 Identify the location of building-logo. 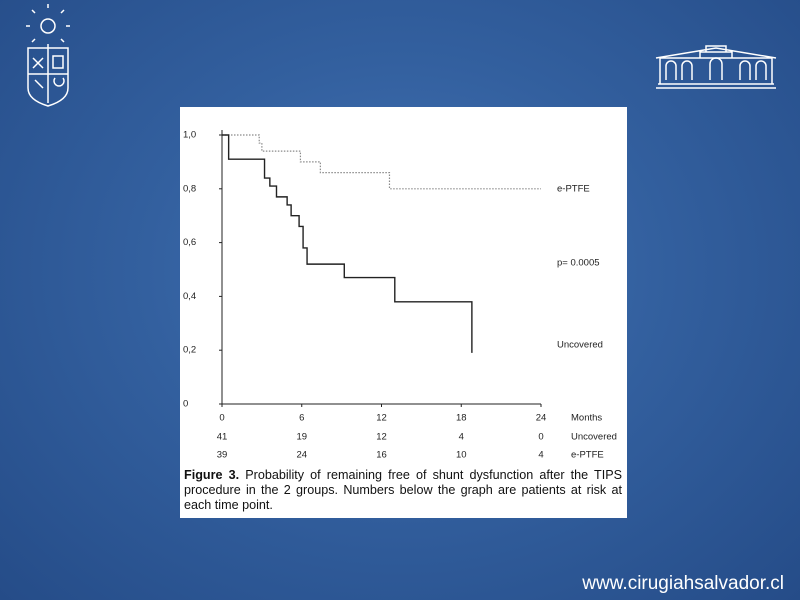
(716, 67).